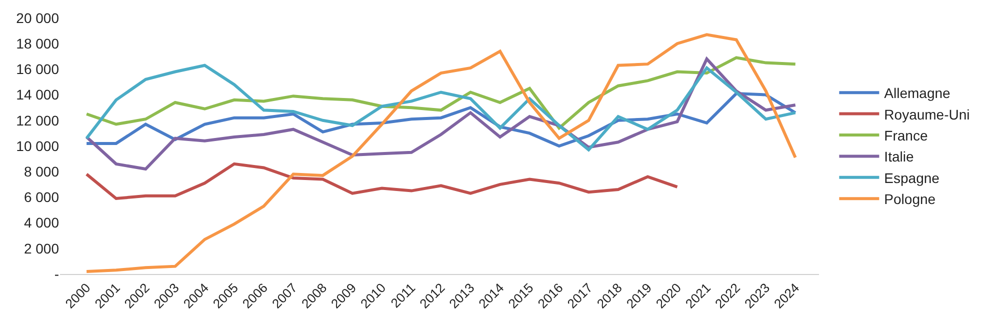 This screenshot has height=329, width=985. Describe the element at coordinates (42, 248) in the screenshot. I see `y-tick-label: 2 000` at that location.